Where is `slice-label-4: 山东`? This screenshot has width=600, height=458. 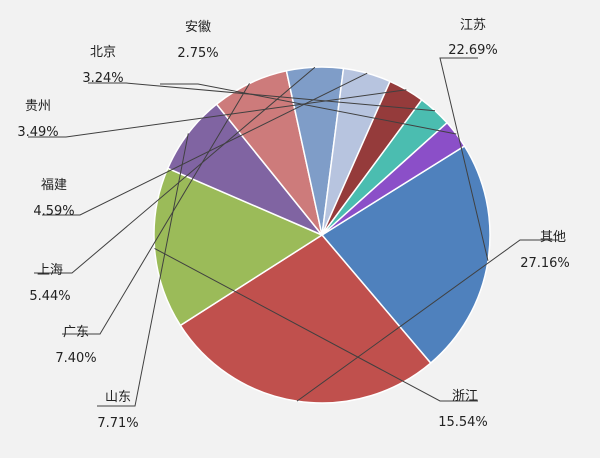
slice-label-4: 山东 is located at coordinates (118, 397).